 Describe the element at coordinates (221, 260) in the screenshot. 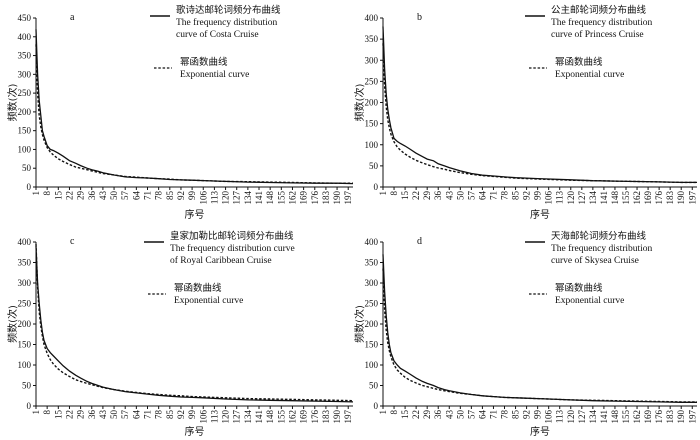

I see `legend-series-en-line2: of Royal Caribbean Cruise` at that location.